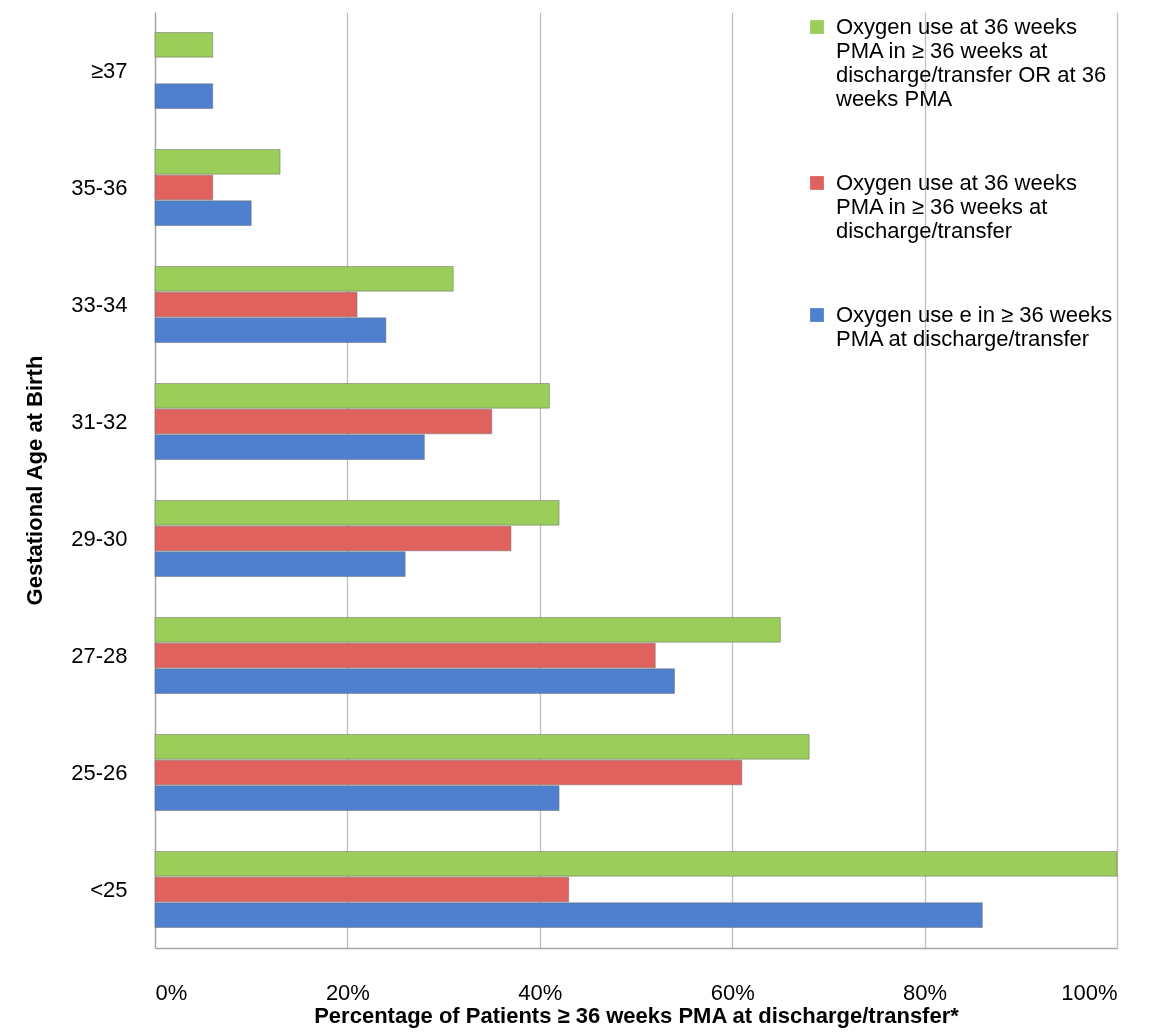 The image size is (1159, 1036). What do you see at coordinates (99, 772) in the screenshot?
I see `y-tick-label: 25-26` at bounding box center [99, 772].